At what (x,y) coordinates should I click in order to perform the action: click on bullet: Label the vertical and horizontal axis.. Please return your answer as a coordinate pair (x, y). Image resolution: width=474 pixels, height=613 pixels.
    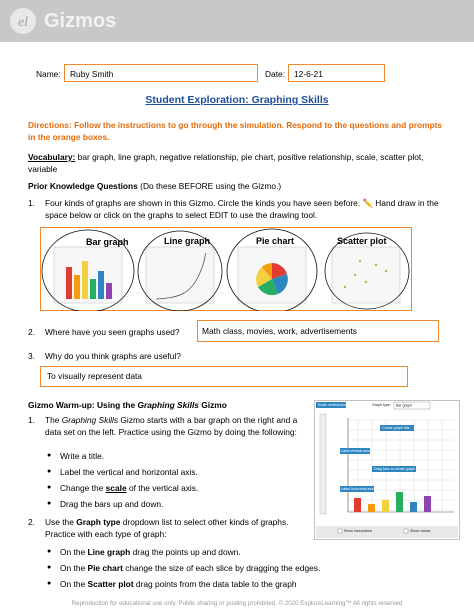
    Looking at the image, I should click on (122, 472).